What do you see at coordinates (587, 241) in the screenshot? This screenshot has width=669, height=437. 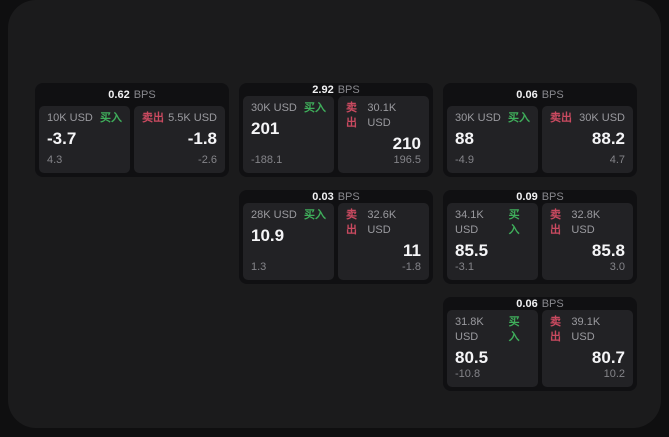 I see `sell-panel: 卖出 32.8K USD 85.8 3.0` at bounding box center [587, 241].